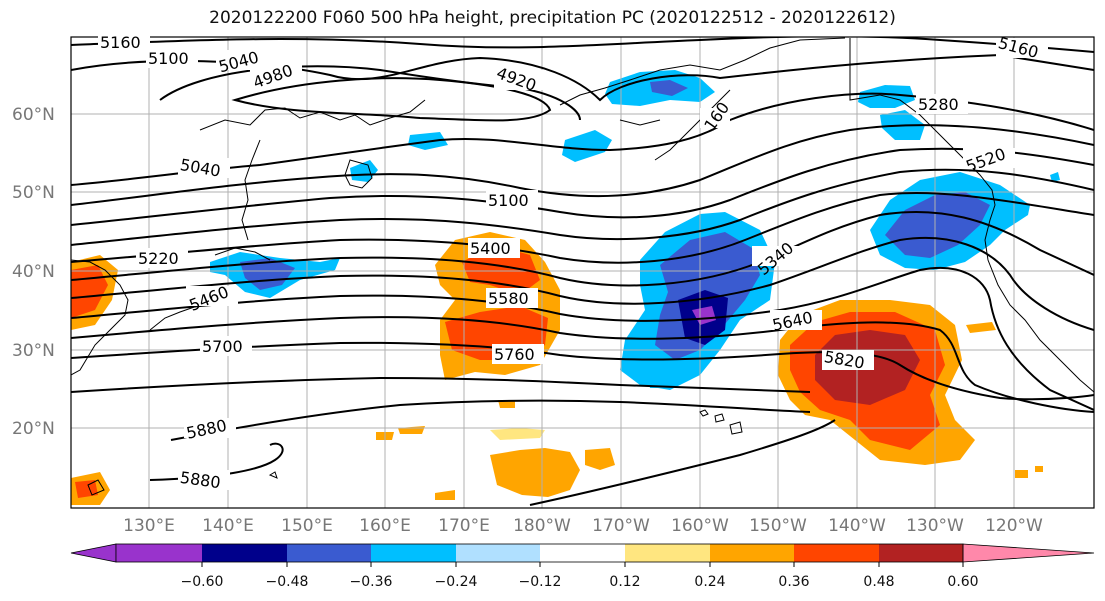 This screenshot has height=601, width=1105. I want to click on contour-label: 5160, so click(120, 42).